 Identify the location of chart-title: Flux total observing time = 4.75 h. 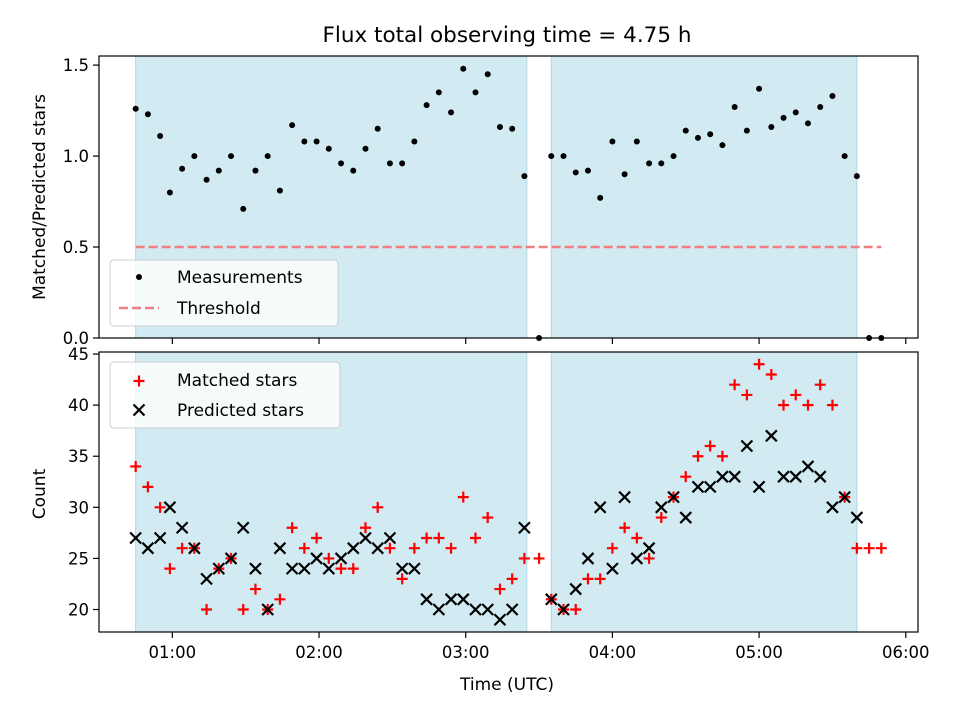
(507, 35).